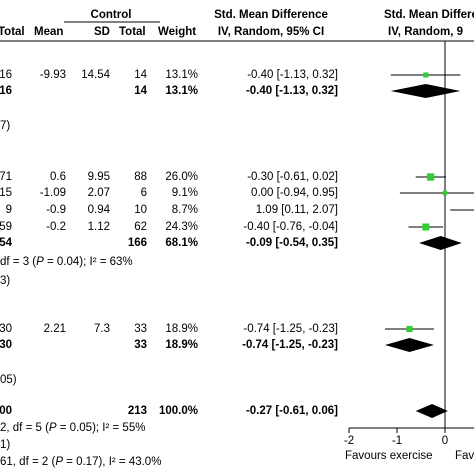  What do you see at coordinates (112, 462) in the screenshot?
I see `subgroup-diff-rest: = 0.17), I² = 43.0%` at bounding box center [112, 462].